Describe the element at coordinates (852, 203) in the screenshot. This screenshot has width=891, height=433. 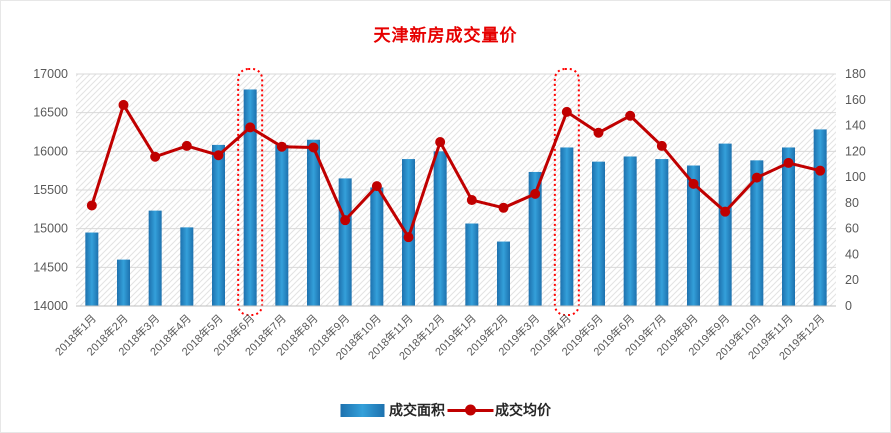
I see `right-axis-tick-label: 80` at that location.